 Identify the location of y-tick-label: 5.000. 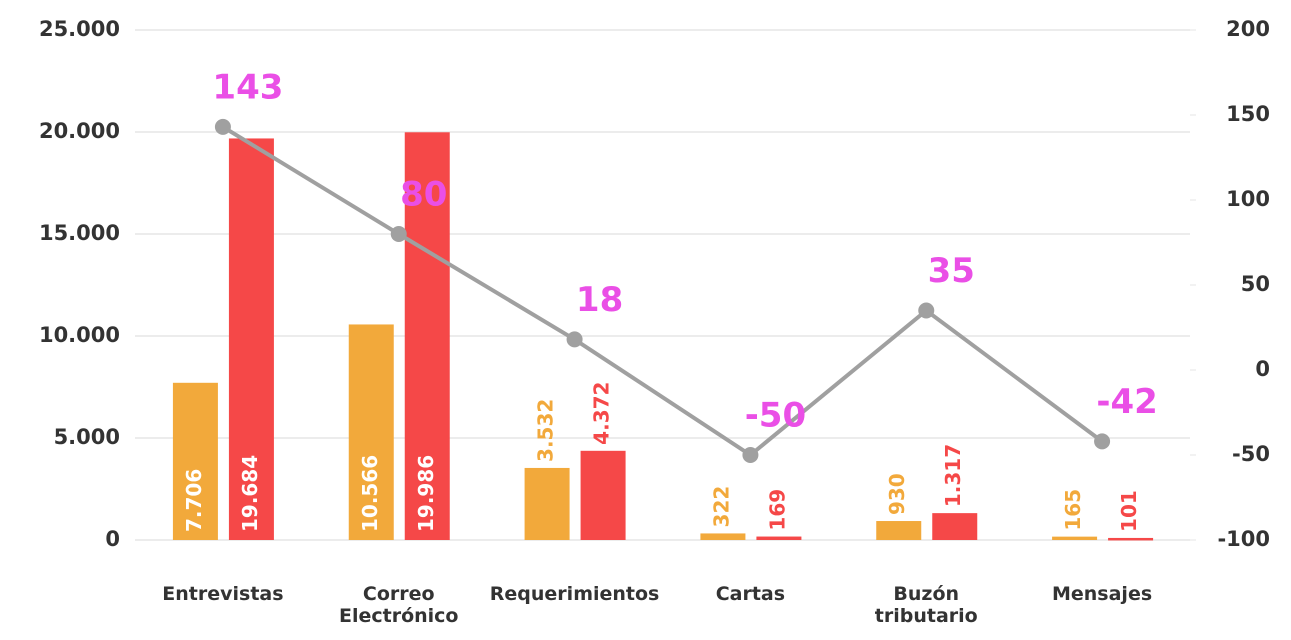
(87, 437).